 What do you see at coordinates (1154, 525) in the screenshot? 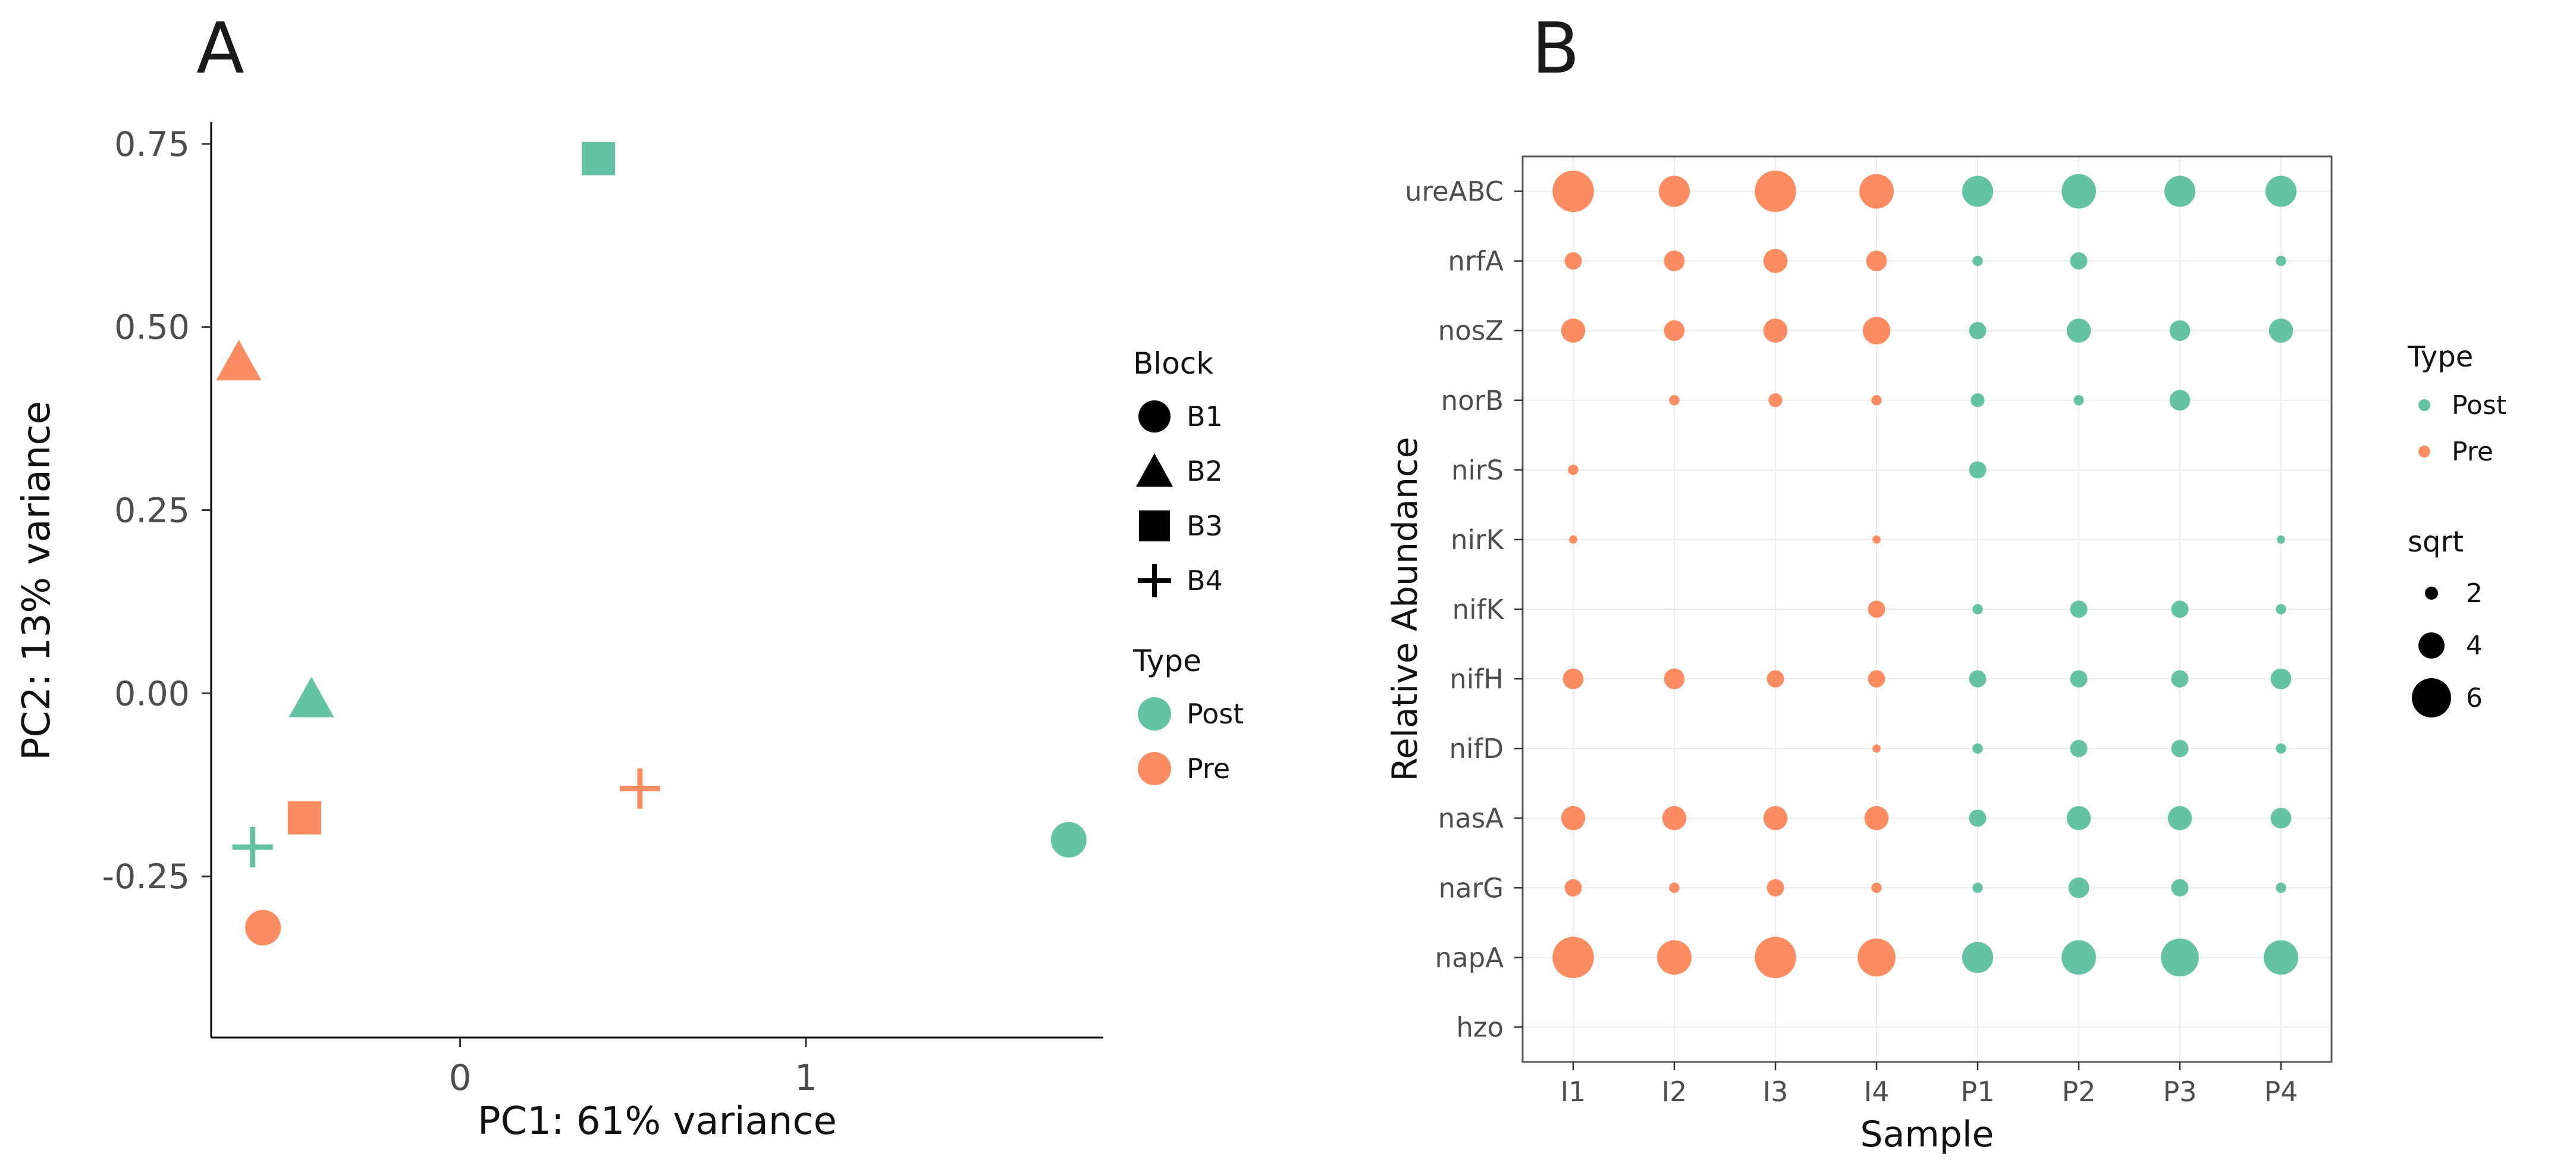
I see `b3-square-icon` at bounding box center [1154, 525].